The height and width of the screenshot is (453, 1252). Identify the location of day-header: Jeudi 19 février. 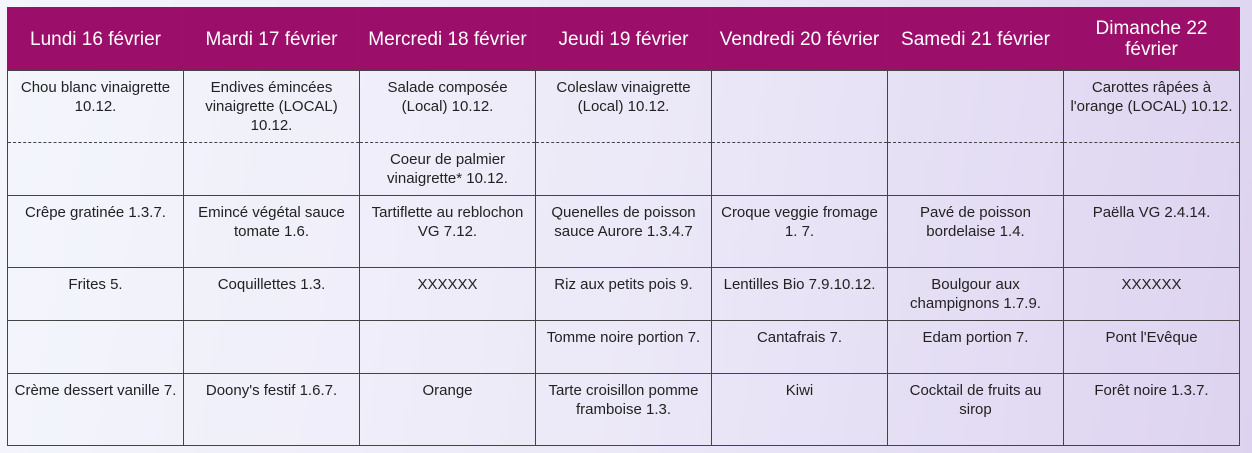
(623, 39).